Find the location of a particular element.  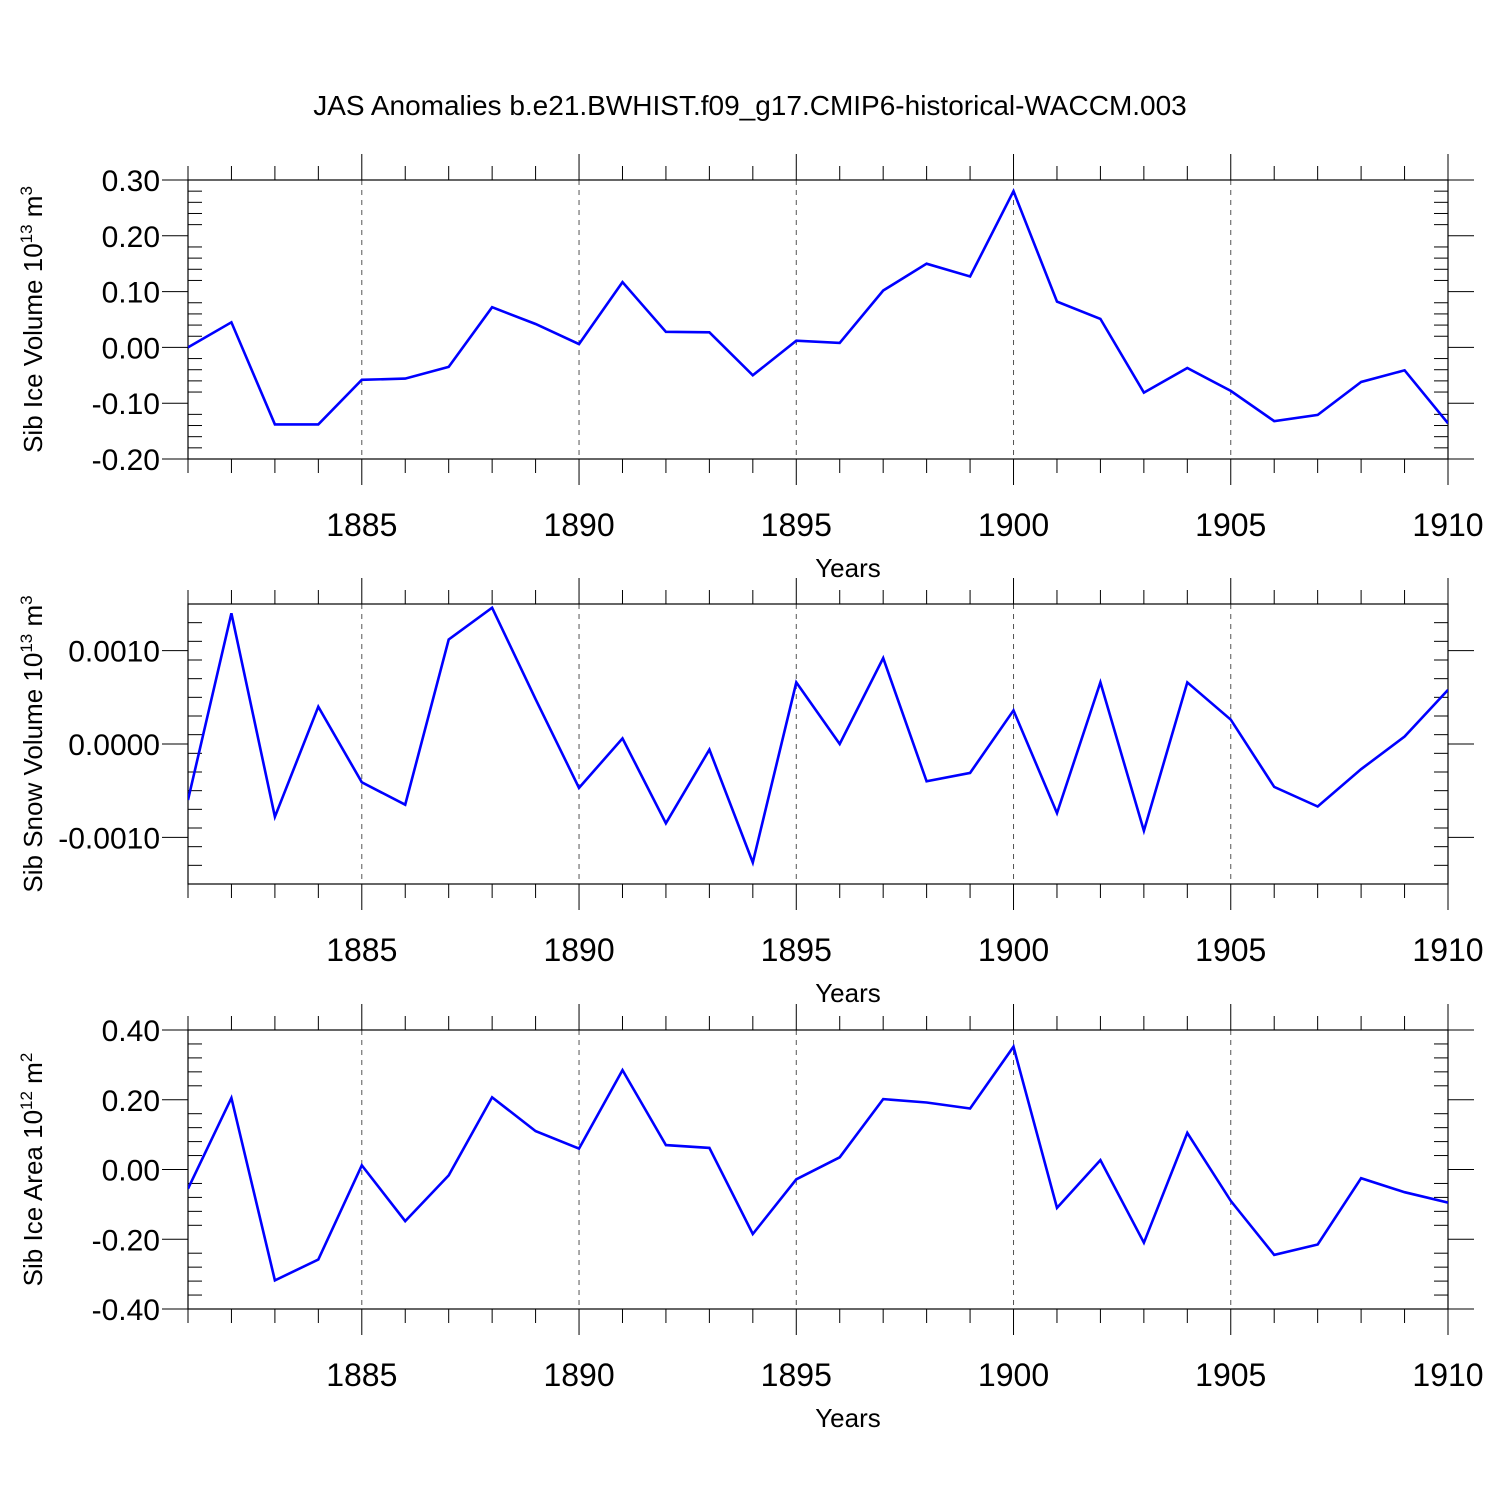

y-tick-label: 0.30 is located at coordinates (131, 181).